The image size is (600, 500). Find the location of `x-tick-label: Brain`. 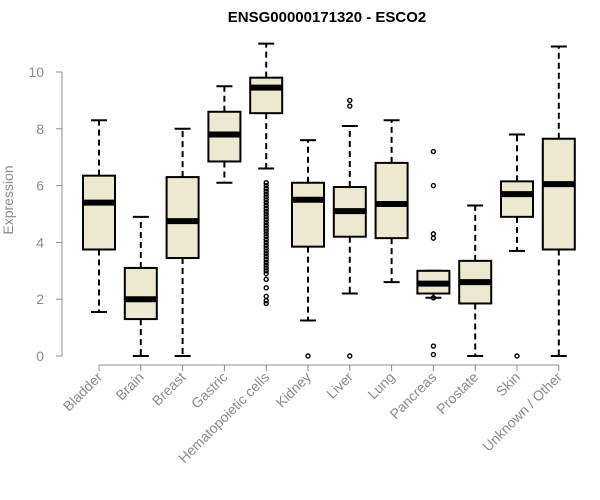

x-tick-label: Brain is located at coordinates (129, 386).